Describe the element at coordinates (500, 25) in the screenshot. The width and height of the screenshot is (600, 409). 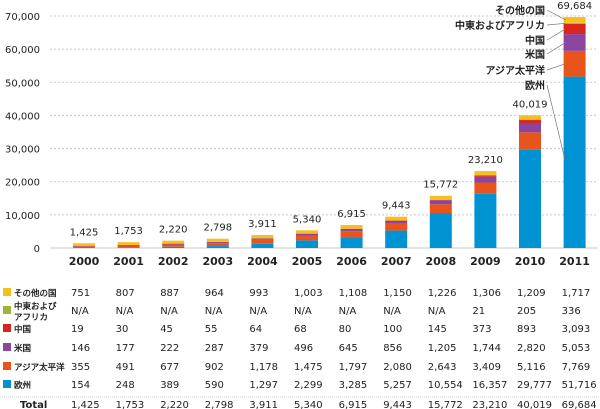
I see `series-annotation: 中東およびアフリカ` at that location.